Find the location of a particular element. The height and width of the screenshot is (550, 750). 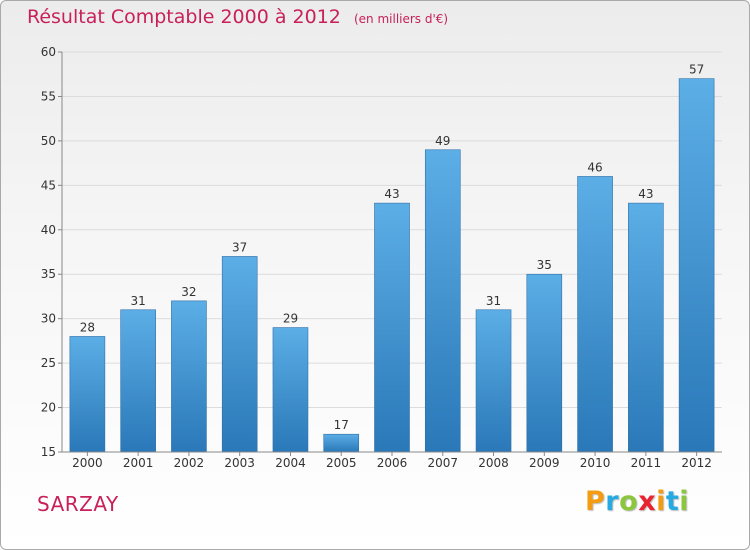

bar-2005 is located at coordinates (341, 443).